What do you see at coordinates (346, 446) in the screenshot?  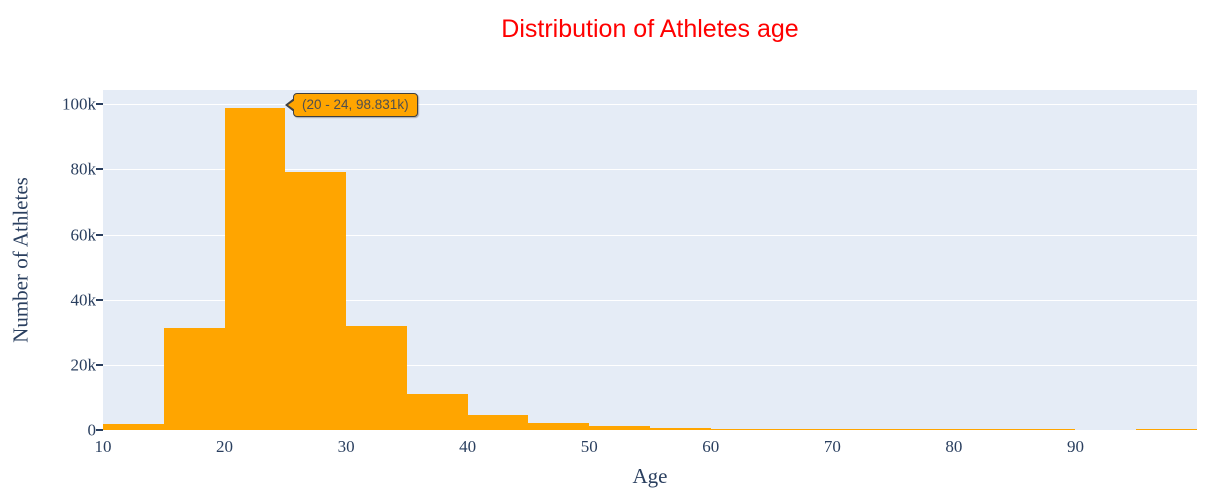 I see `x-tick-label-30: 30` at bounding box center [346, 446].